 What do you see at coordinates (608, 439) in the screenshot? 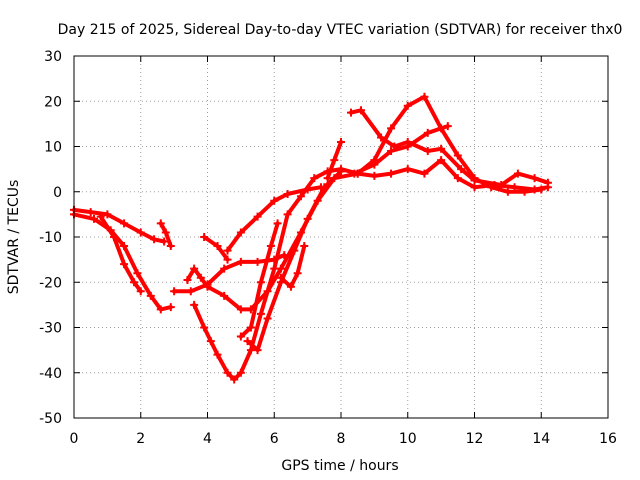
I see `x-tick-label: 16` at bounding box center [608, 439].